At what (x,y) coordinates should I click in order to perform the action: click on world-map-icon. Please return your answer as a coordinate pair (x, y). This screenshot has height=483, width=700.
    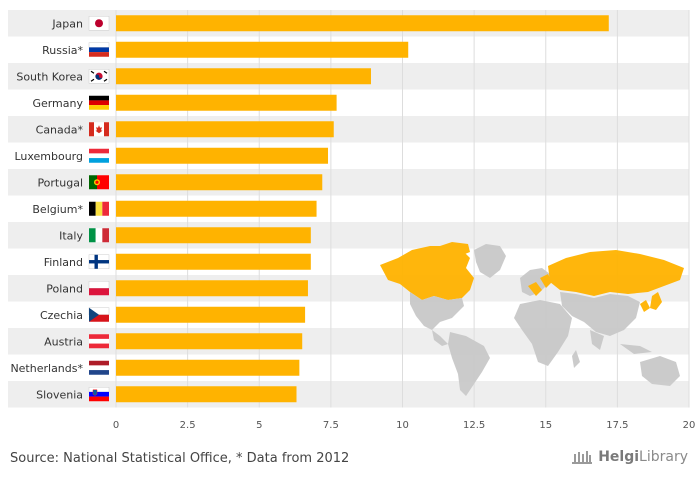
    Looking at the image, I should click on (532, 319).